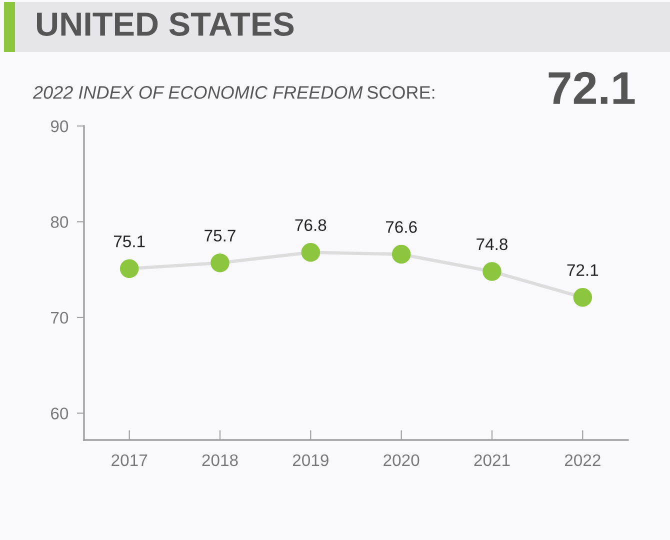 This screenshot has width=670, height=540. I want to click on chart-subtitle: 2022 INDEX OF ECONOMIC FREEDOM SCORE:, so click(233, 92).